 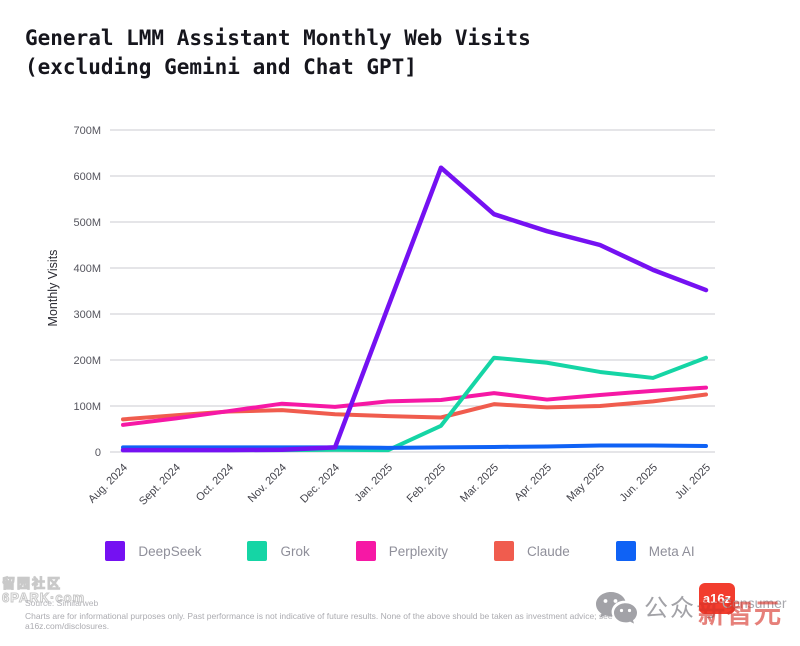 What do you see at coordinates (278, 551) in the screenshot?
I see `legend-item-grok: Grok` at bounding box center [278, 551].